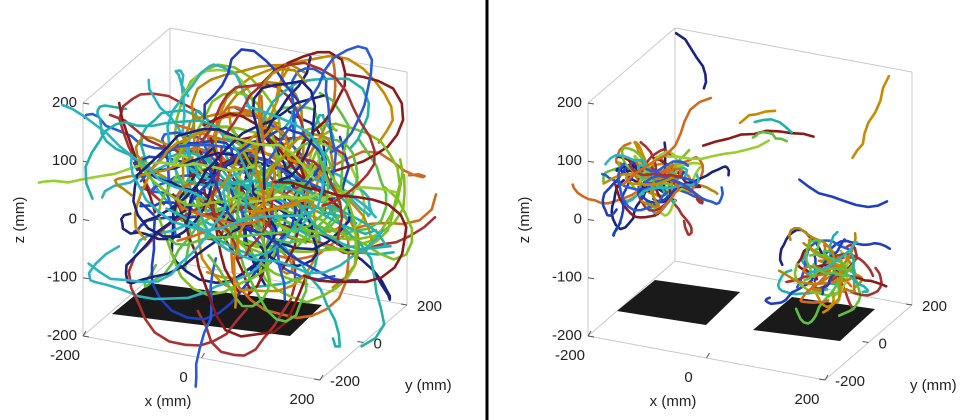  I want to click on y-tick-label: 0, so click(883, 343).